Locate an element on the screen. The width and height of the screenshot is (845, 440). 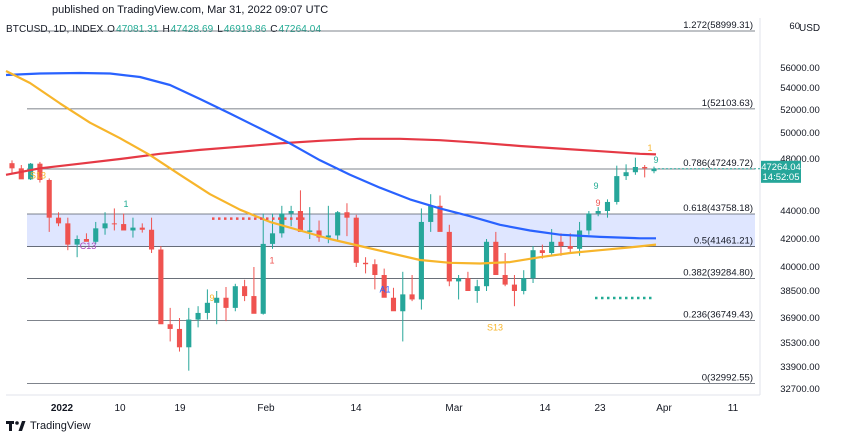
last-price-value: 47264.04 is located at coordinates (781, 167).